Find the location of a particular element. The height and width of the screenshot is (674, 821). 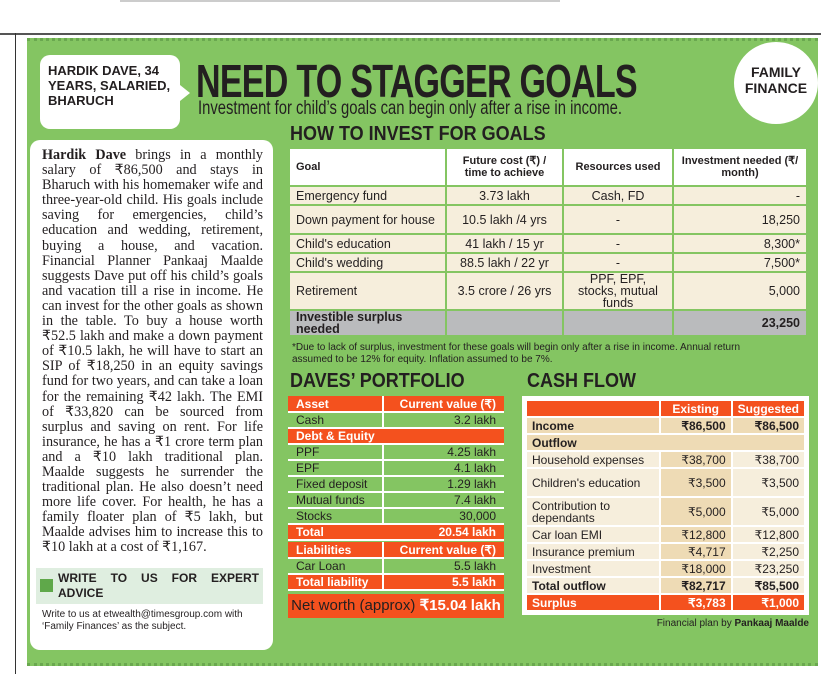

goals-heading: HOW TO INVEST FOR GOALS is located at coordinates (418, 134).